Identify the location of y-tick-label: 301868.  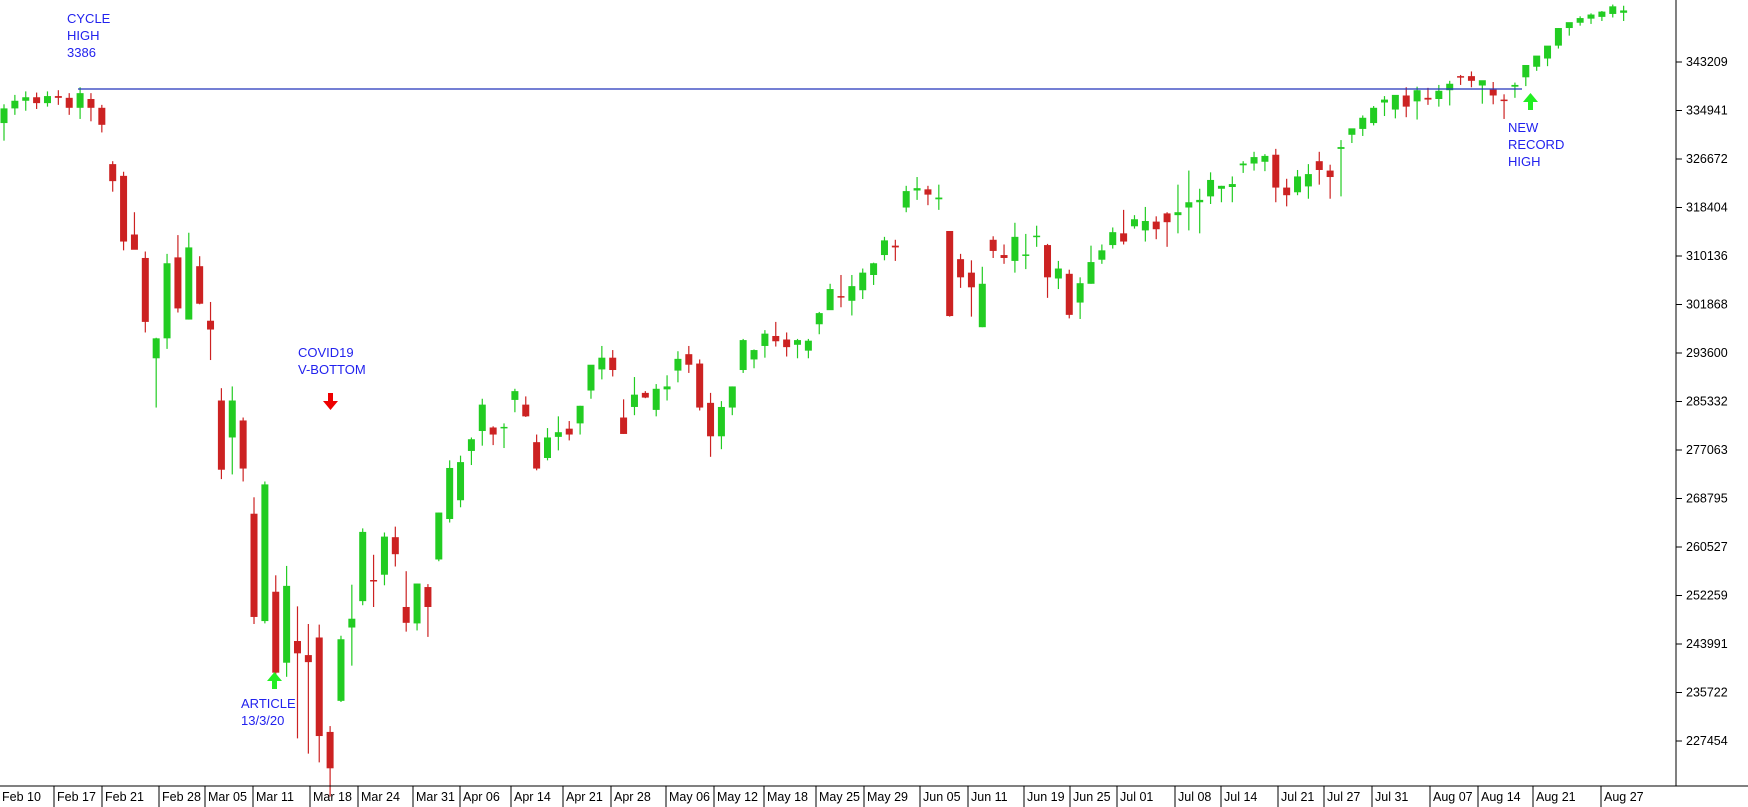
(1707, 304).